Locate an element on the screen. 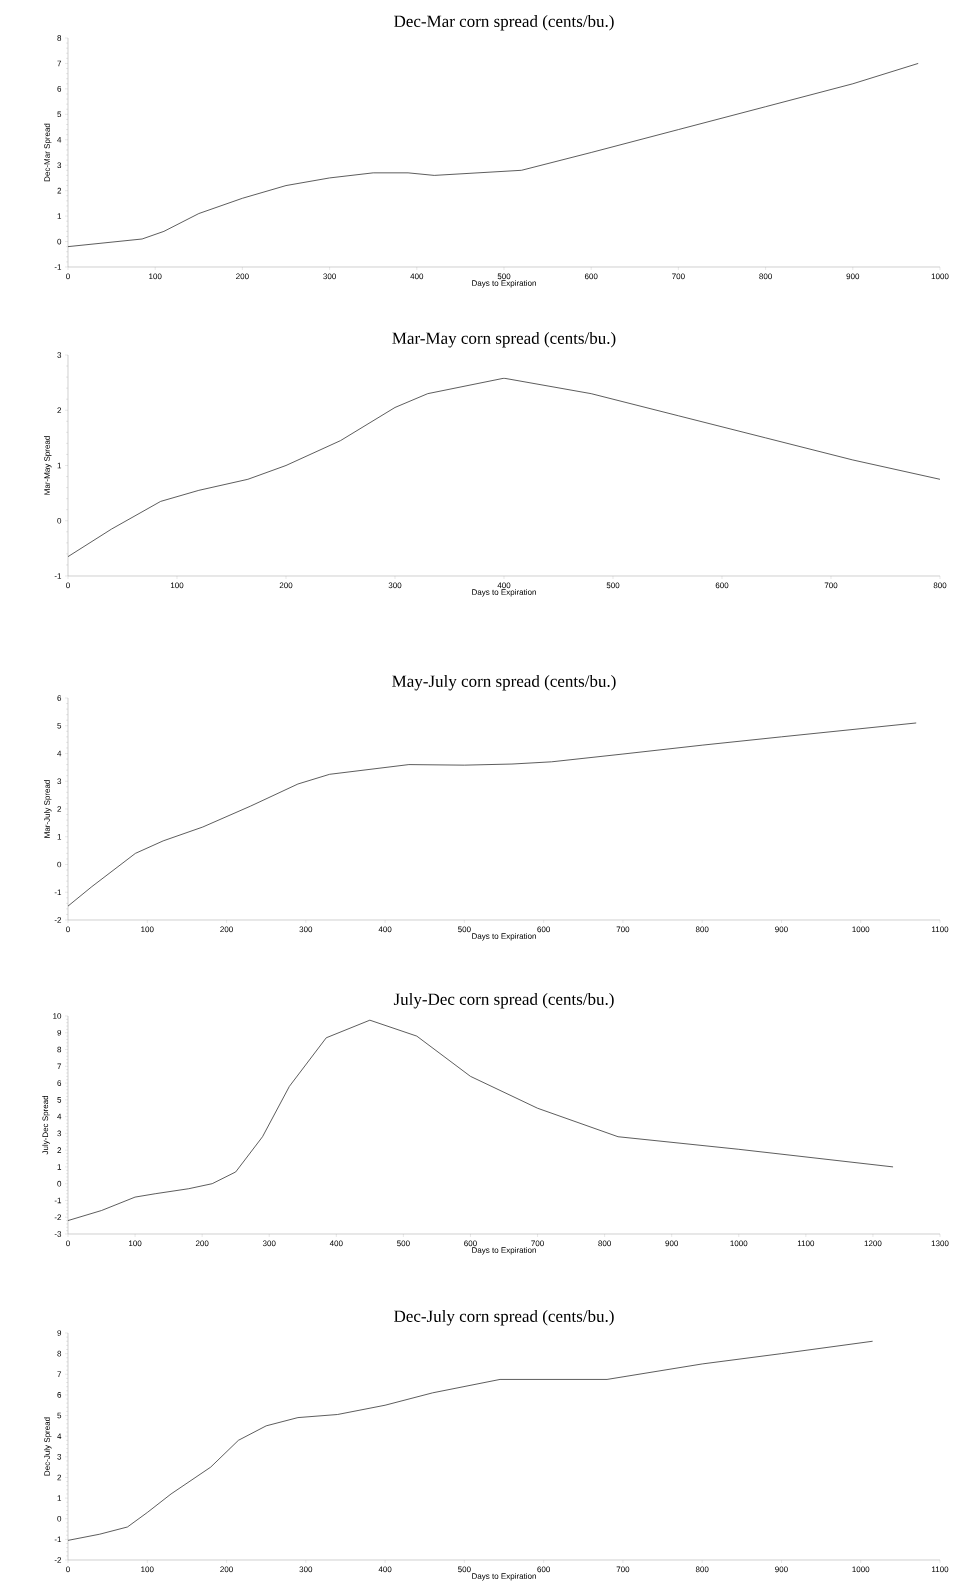 The width and height of the screenshot is (960, 1581). chart-title: May-July corn spread (cents/bu.) is located at coordinates (504, 683).